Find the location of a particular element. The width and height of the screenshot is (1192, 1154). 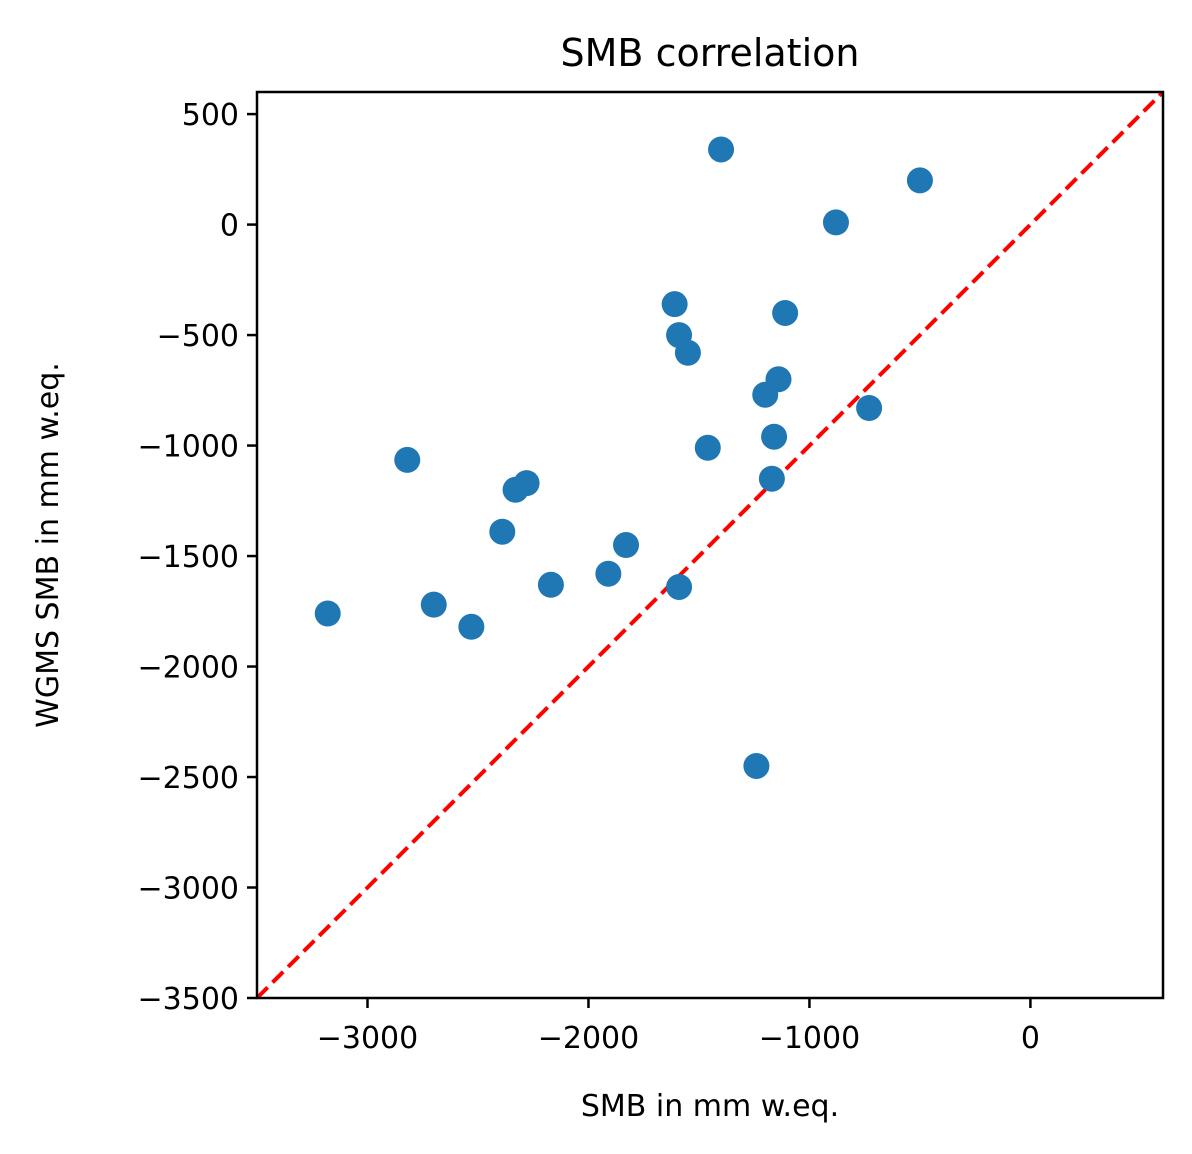

y-tick-label: −2500 is located at coordinates (188, 778).